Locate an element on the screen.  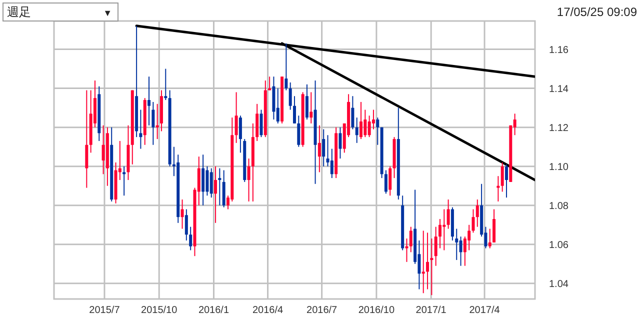
x-tick-label: 2016/4 is located at coordinates (268, 310).